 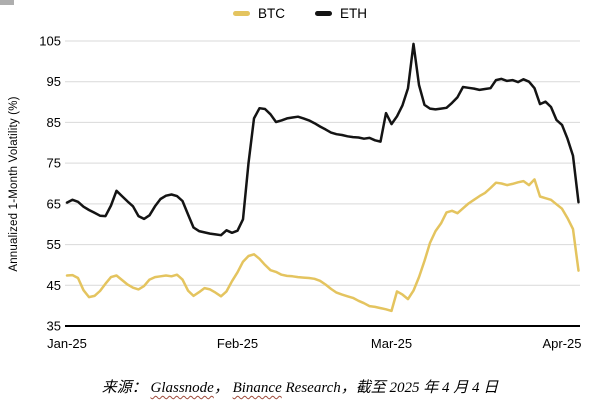 I want to click on legend-item-eth: ETH, so click(x=341, y=13).